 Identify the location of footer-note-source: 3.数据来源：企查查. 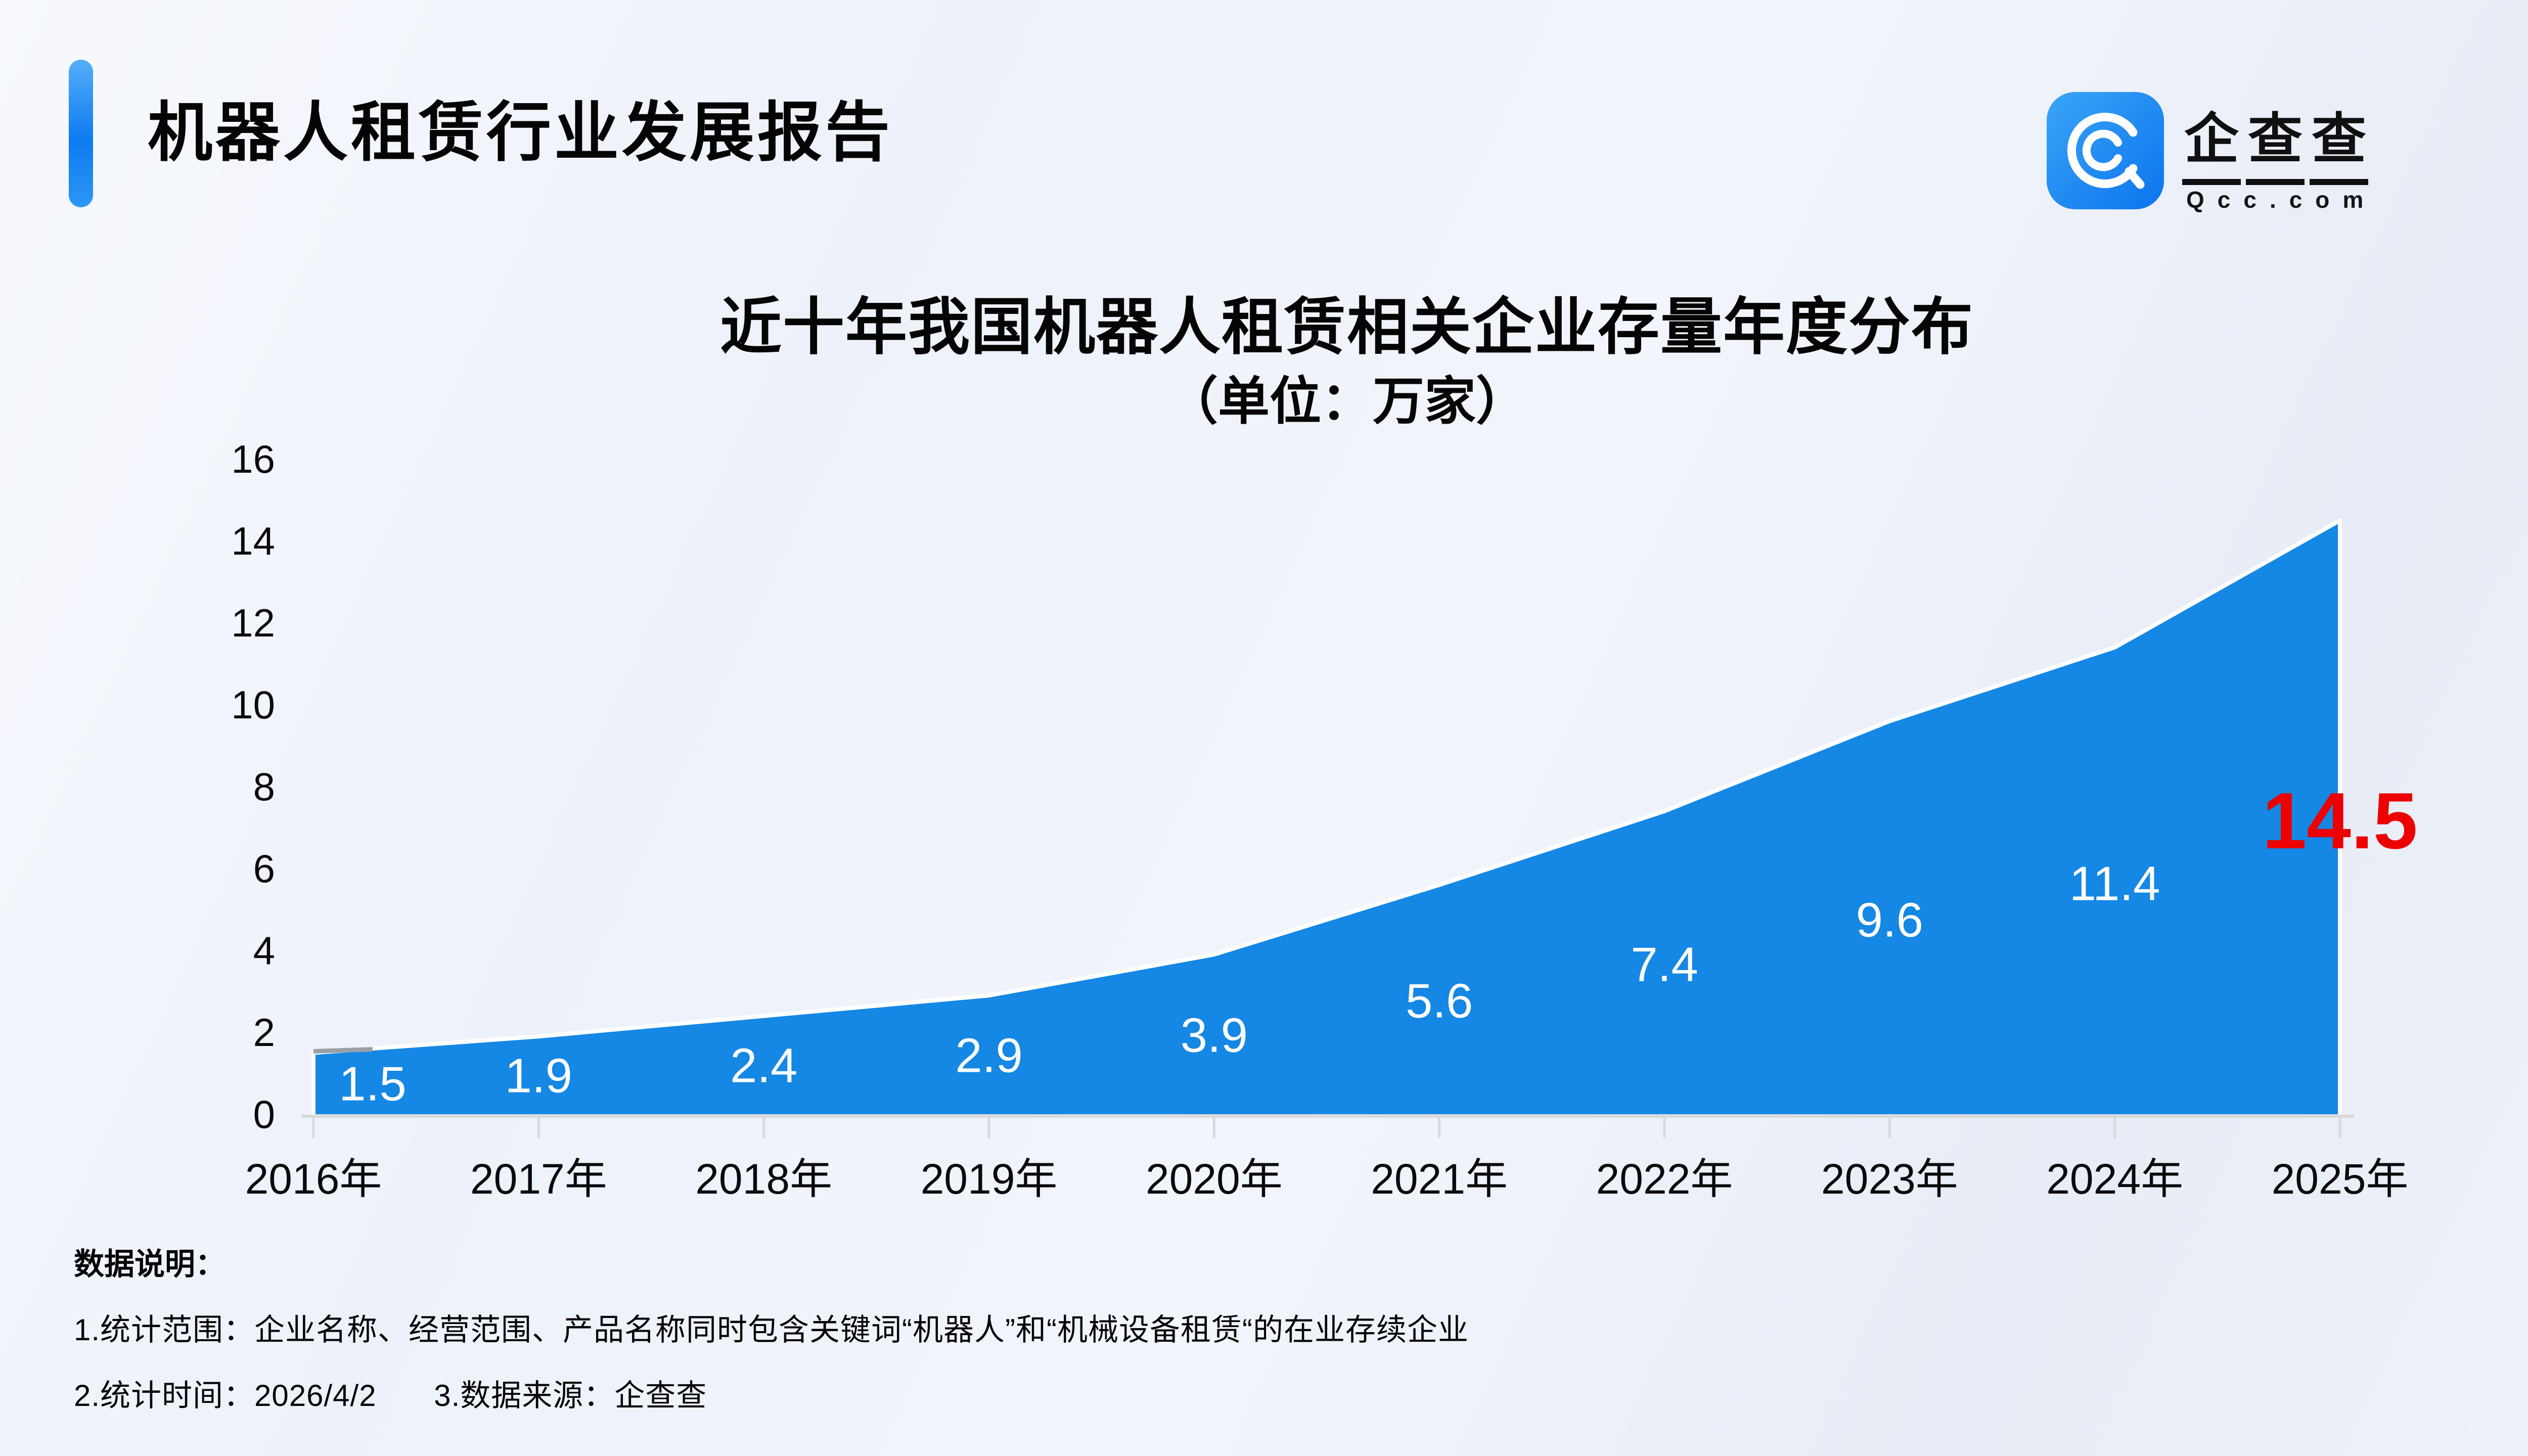
(571, 1396).